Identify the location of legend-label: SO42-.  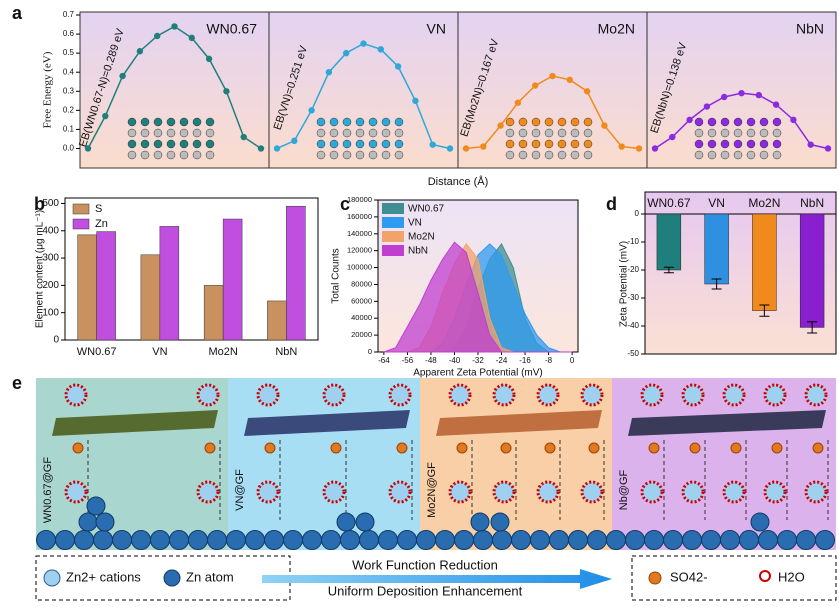
(689, 576).